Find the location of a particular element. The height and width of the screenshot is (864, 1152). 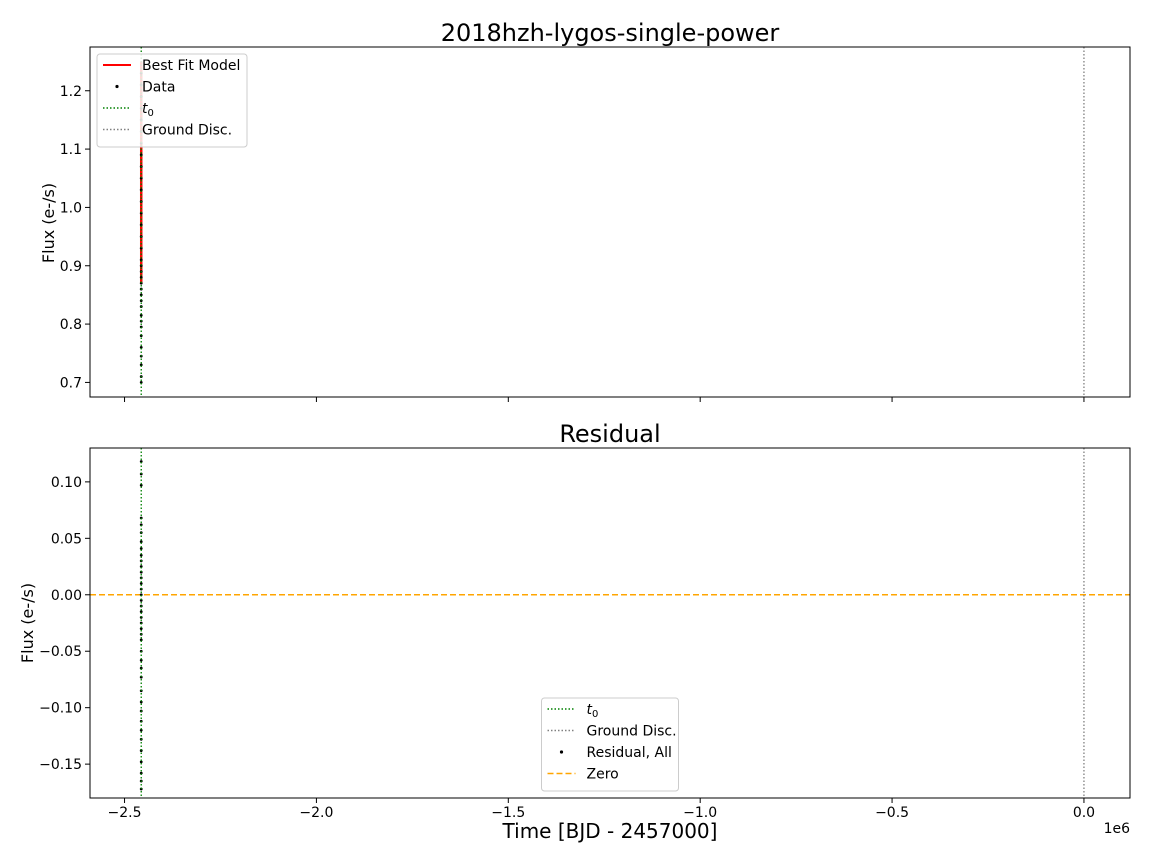

flux-legend: Best Fit Model Data t0 Ground Disc. is located at coordinates (172, 100).